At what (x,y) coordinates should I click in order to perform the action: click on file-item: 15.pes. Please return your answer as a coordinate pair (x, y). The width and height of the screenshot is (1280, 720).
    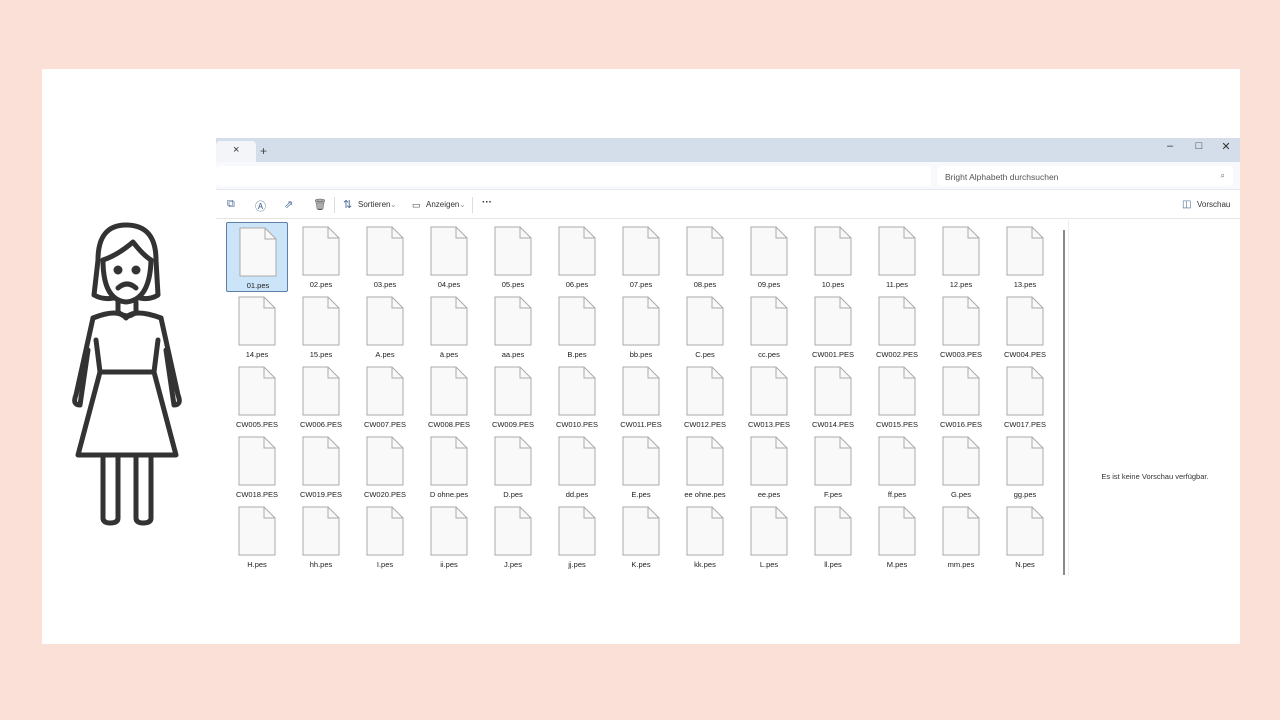
    Looking at the image, I should click on (321, 327).